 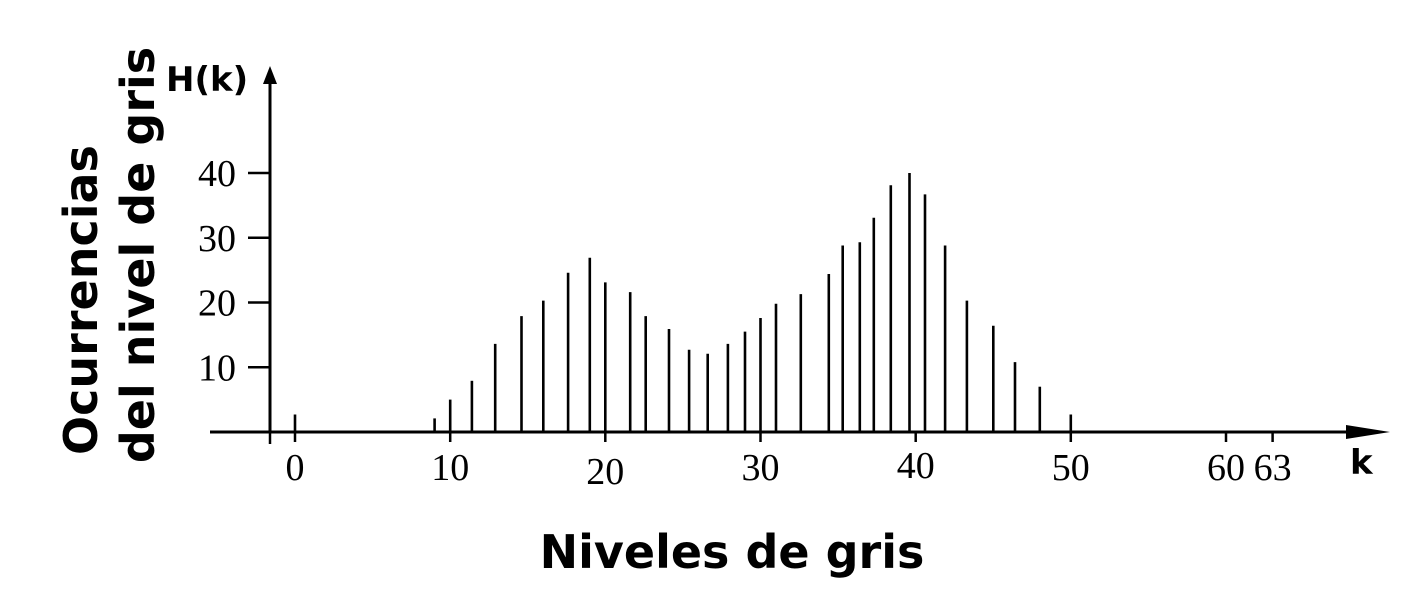 What do you see at coordinates (207, 80) in the screenshot?
I see `y-axis-symbol: H(k)` at bounding box center [207, 80].